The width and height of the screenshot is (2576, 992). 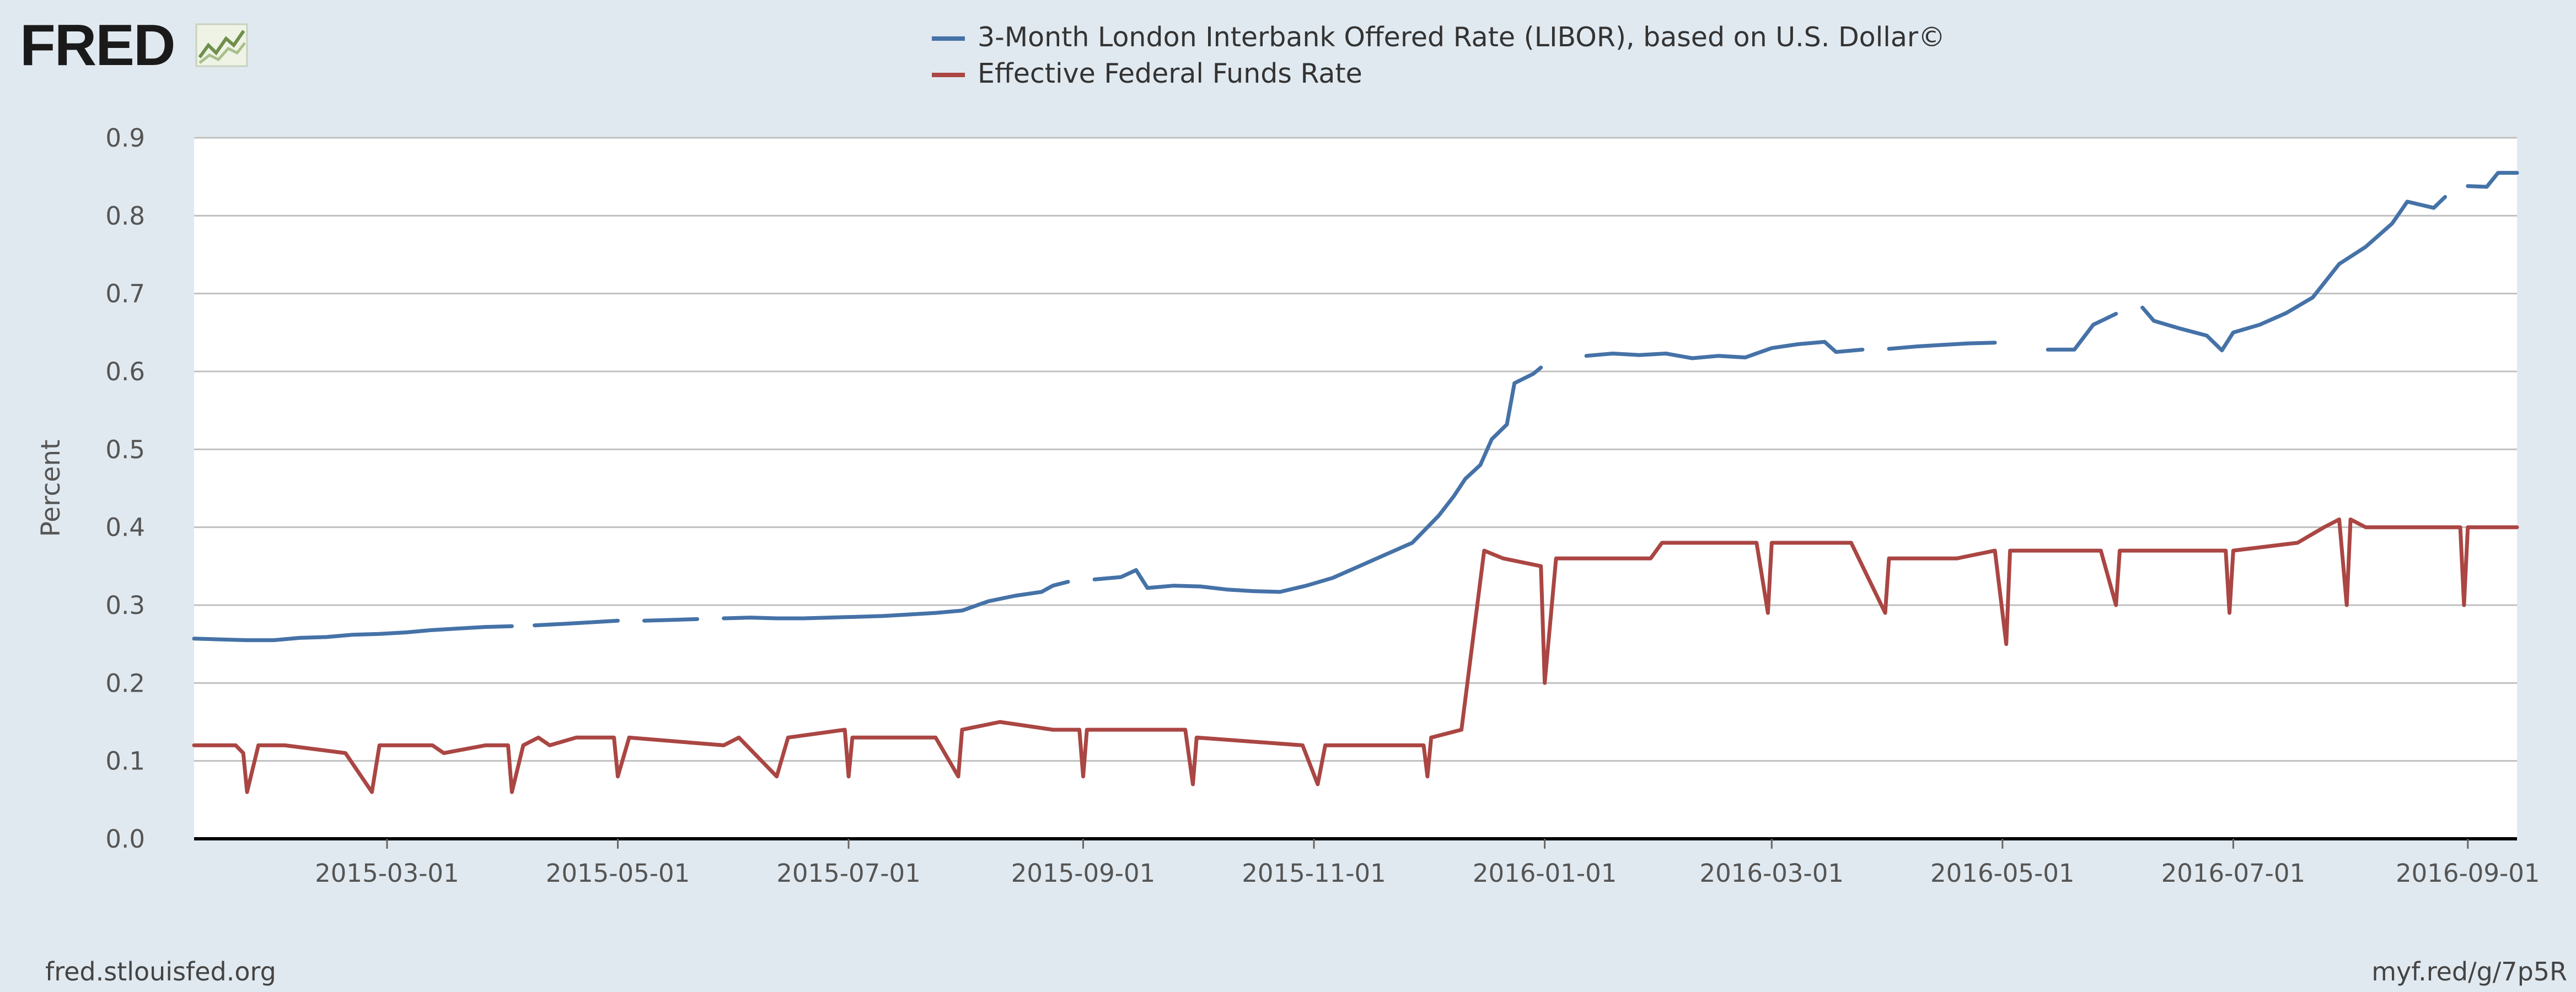 What do you see at coordinates (125, 371) in the screenshot?
I see `y-tick-label: 0.6` at bounding box center [125, 371].